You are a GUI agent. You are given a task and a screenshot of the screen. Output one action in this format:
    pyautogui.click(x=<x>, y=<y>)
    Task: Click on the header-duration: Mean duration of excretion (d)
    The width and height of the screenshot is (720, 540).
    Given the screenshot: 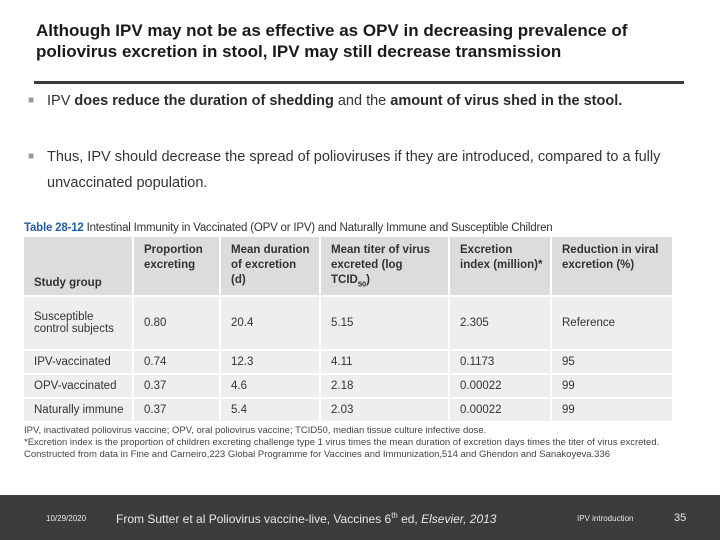 What is the action you would take?
    pyautogui.click(x=271, y=266)
    